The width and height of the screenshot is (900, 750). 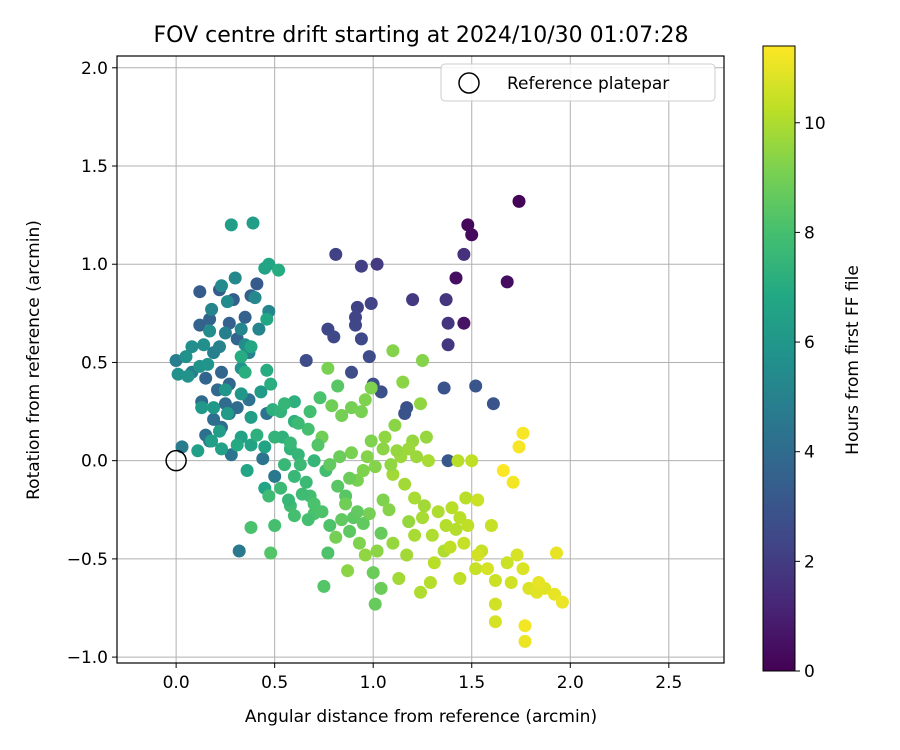 I want to click on y-tick-label: −1.0, so click(x=87, y=658).